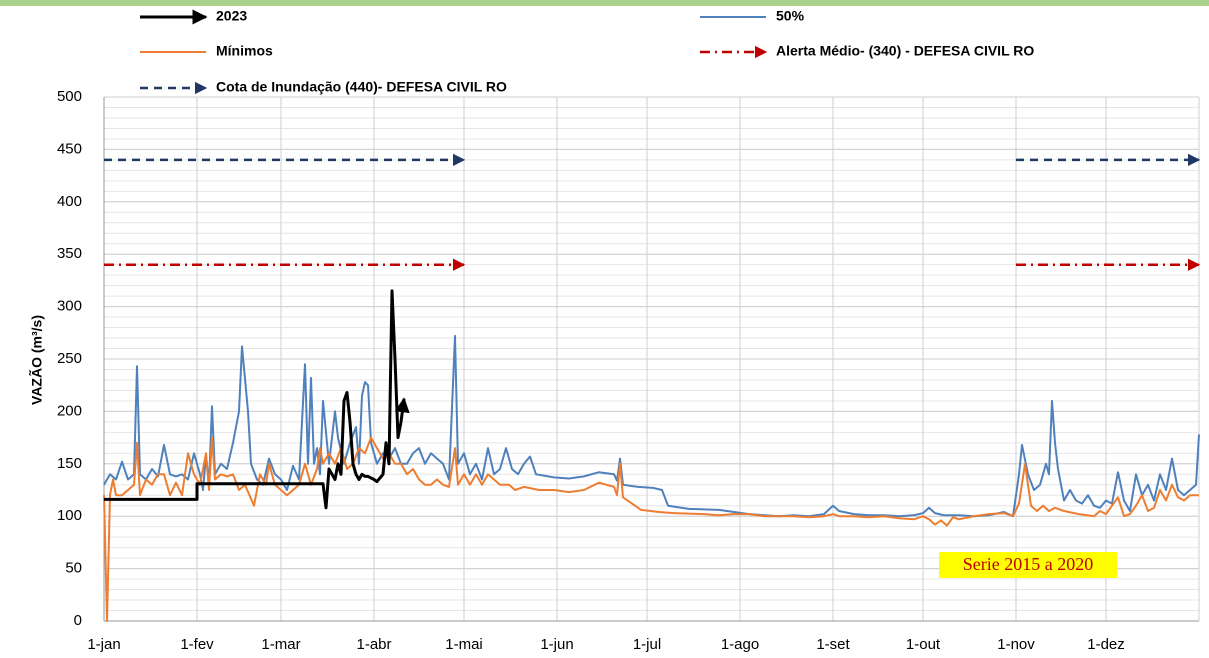 This screenshot has width=1209, height=658. Describe the element at coordinates (280, 644) in the screenshot. I see `x-tick-label: 1-mar` at that location.